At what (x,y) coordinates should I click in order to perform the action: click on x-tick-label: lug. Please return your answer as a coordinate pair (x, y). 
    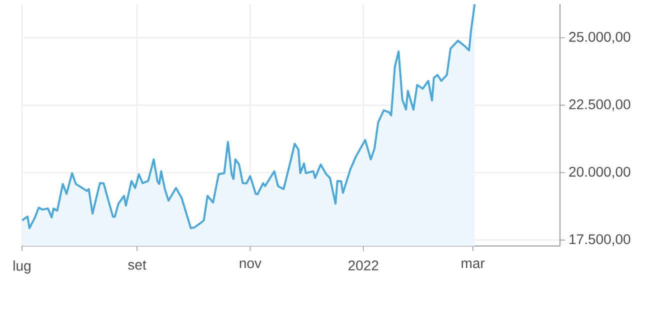
    Looking at the image, I should click on (22, 267).